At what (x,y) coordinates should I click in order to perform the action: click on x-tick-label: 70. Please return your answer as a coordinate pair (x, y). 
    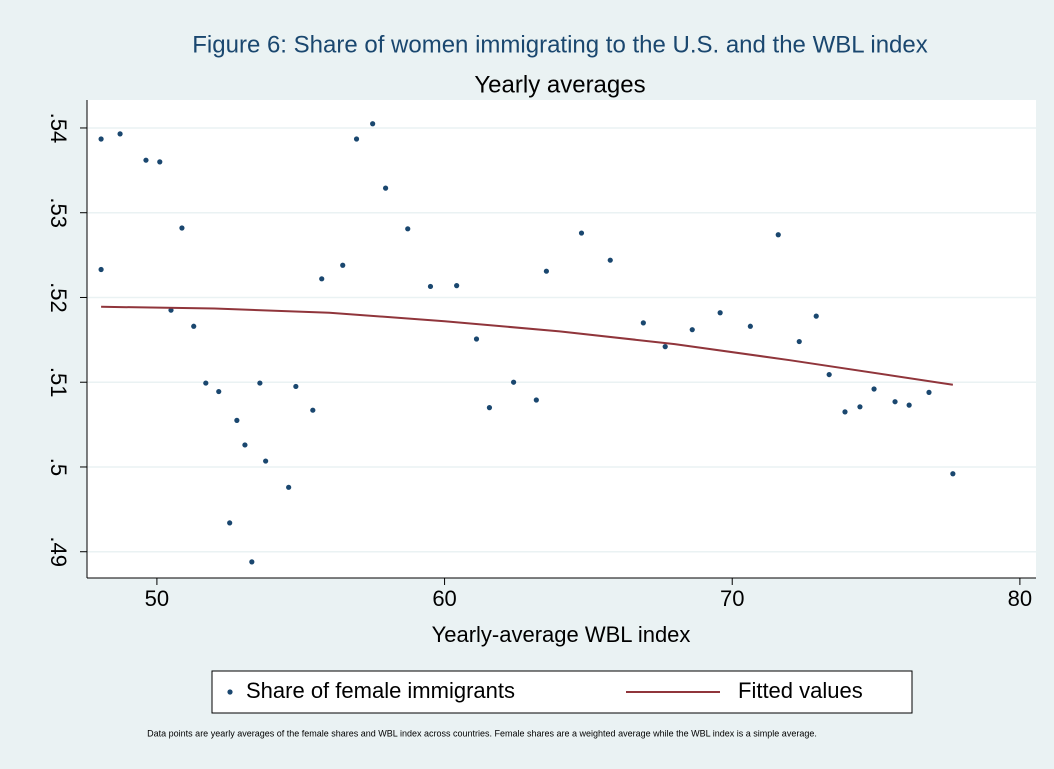
    Looking at the image, I should click on (732, 598).